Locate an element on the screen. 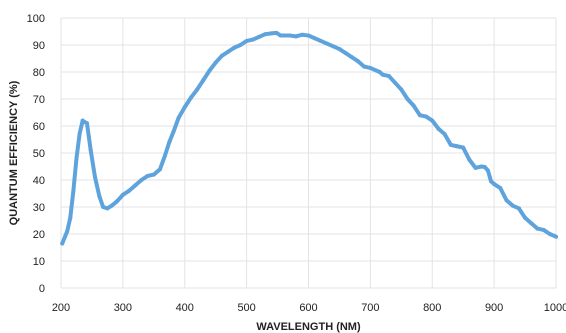  y-tick-label: 70 is located at coordinates (39, 100).